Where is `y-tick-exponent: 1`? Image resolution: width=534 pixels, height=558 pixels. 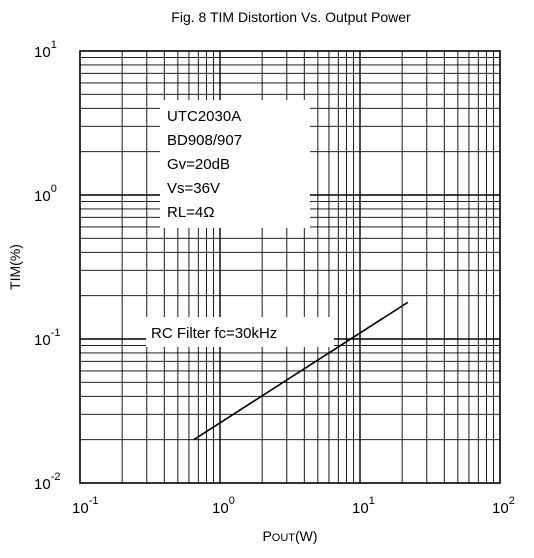
y-tick-exponent: 1 is located at coordinates (54, 45).